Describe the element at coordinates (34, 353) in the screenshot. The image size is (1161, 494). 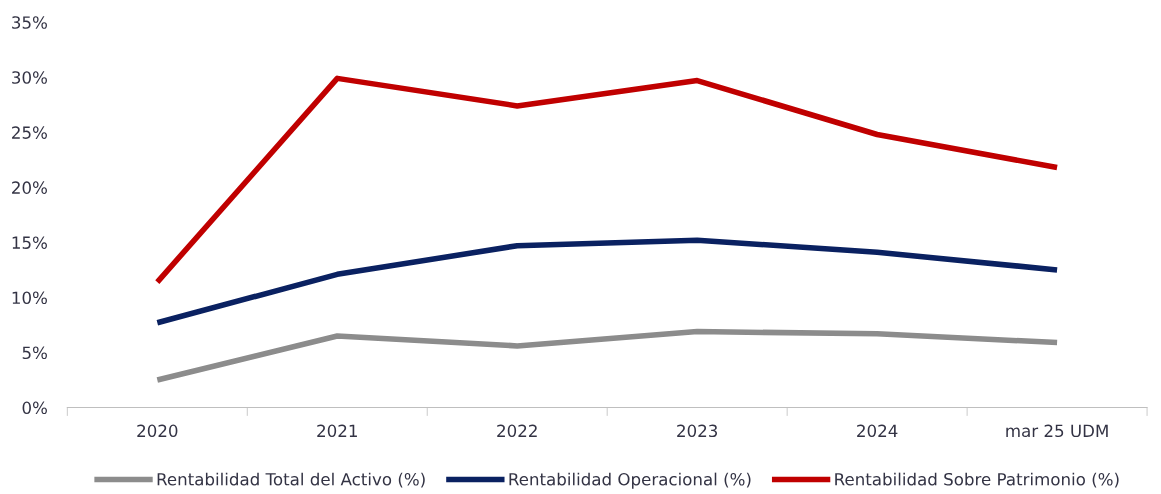
I see `y-tick-label: 5%` at that location.